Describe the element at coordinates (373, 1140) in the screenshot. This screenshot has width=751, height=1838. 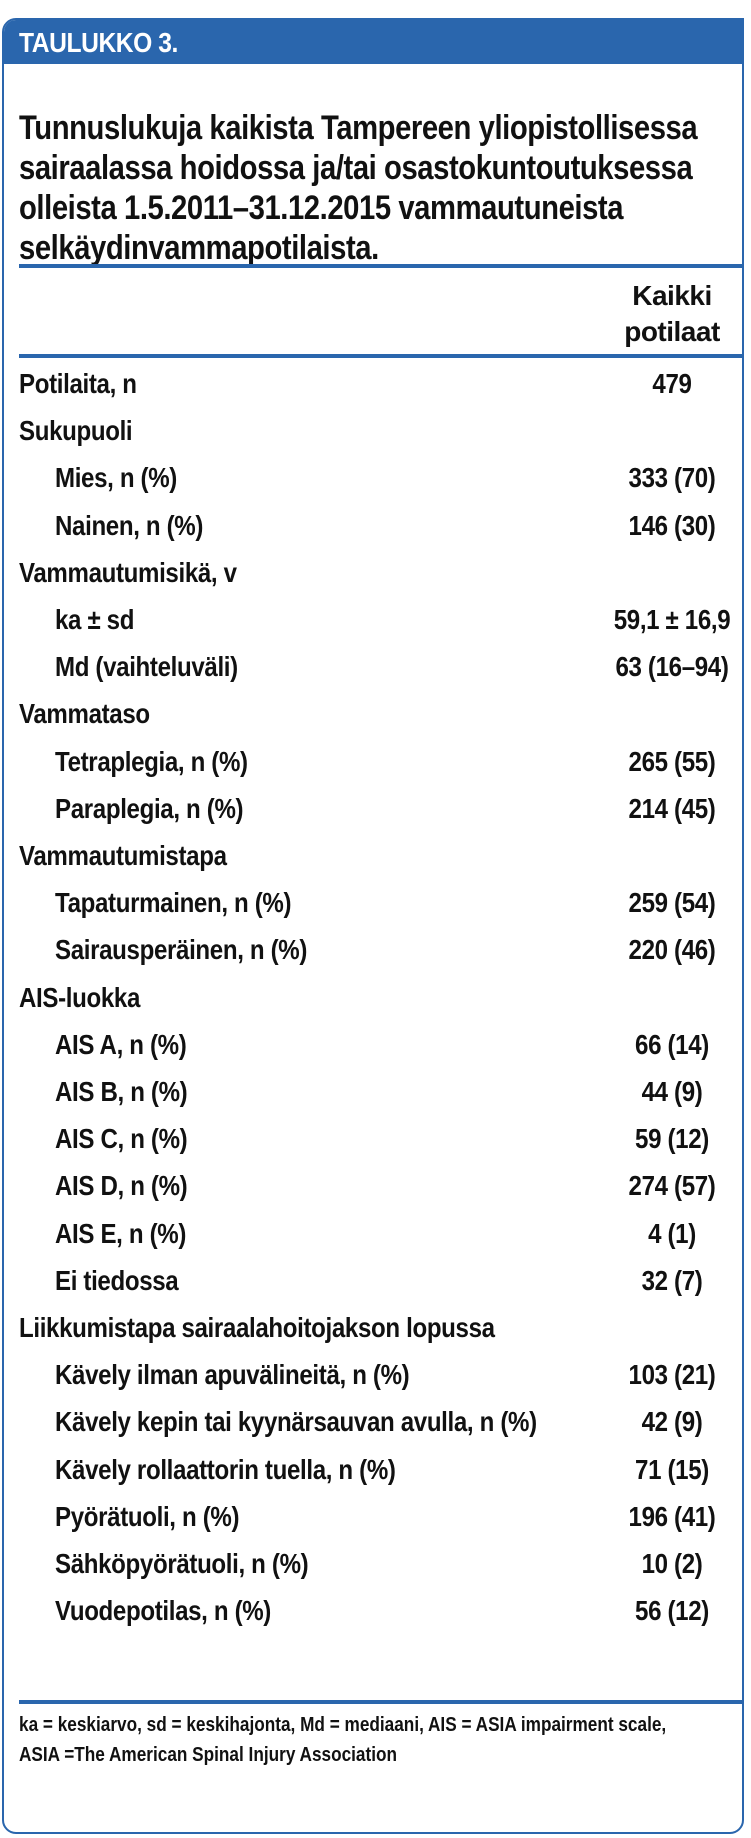
I see `table-row: AIS C, n (%) 59 (12)` at that location.